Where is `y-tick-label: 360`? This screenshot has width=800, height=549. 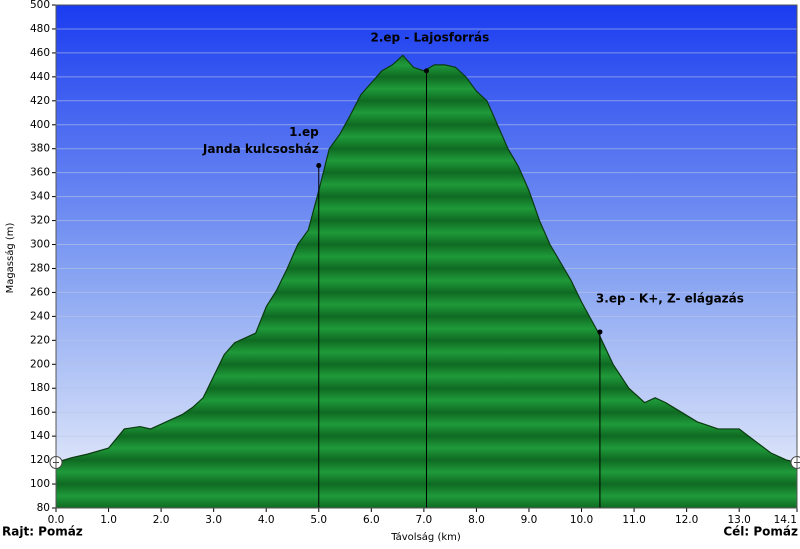
y-tick-label: 360 is located at coordinates (40, 173).